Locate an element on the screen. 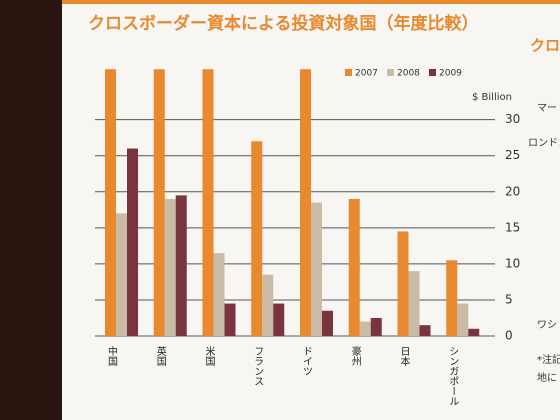  y-tick-label: 15 is located at coordinates (512, 227).